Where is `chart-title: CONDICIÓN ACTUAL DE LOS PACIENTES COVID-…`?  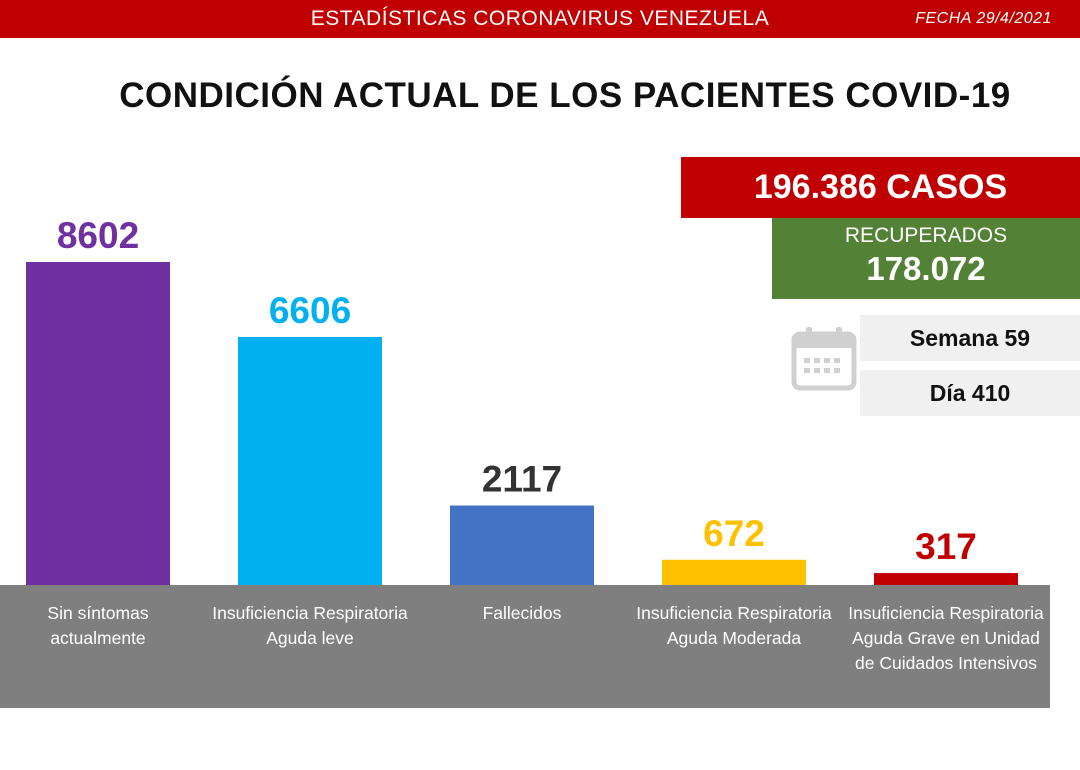
chart-title: CONDICIÓN ACTUAL DE LOS PACIENTES COVID-… is located at coordinates (565, 95).